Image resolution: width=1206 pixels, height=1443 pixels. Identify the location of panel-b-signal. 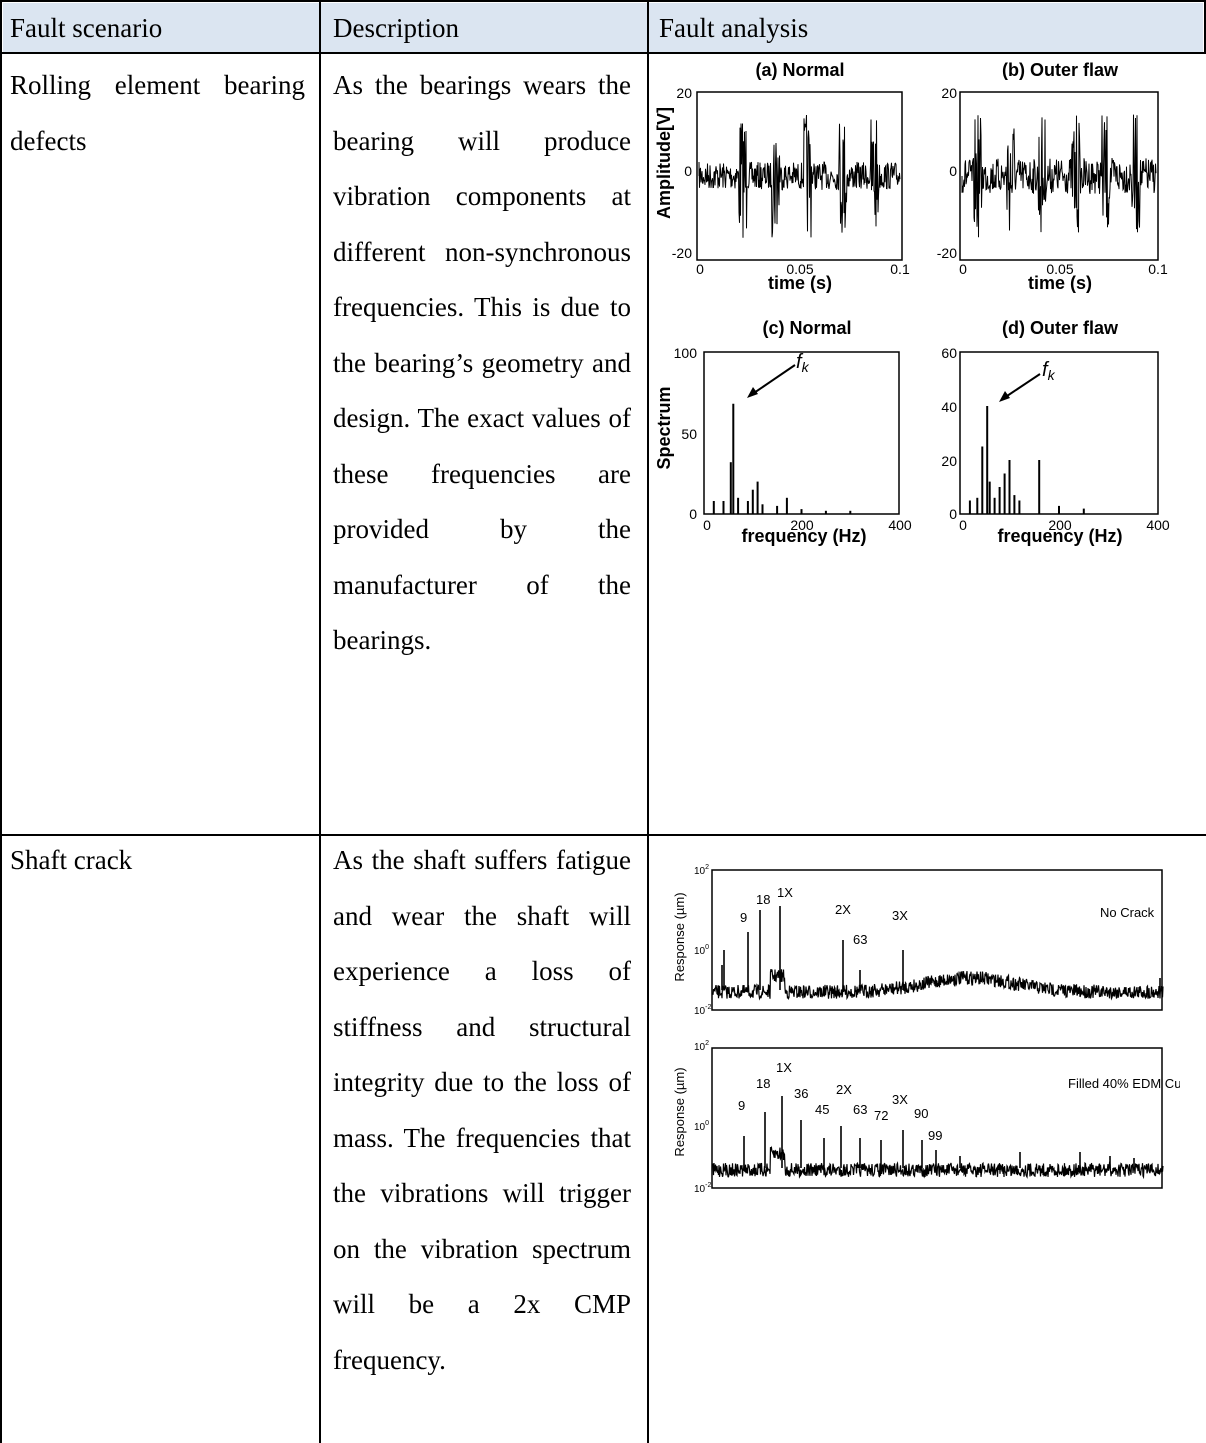
(1059, 176).